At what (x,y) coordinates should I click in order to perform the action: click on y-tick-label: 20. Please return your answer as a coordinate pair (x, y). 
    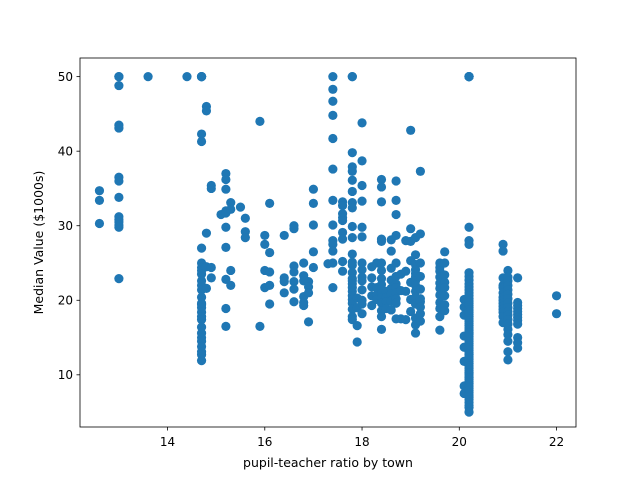
    Looking at the image, I should click on (65, 301).